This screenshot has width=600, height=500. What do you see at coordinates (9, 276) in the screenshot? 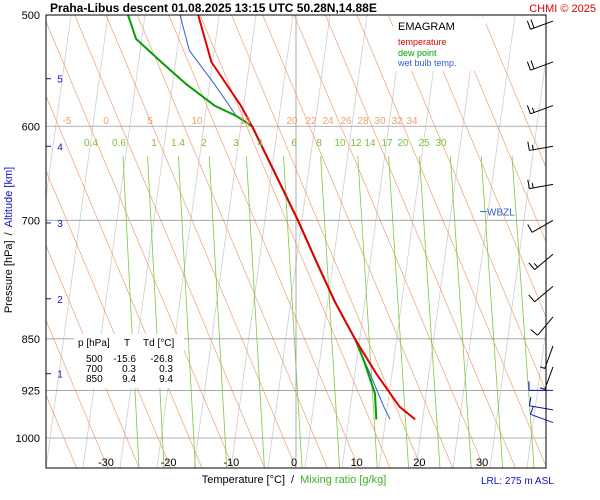
I see `y-axis-label-pressure: Pressure [hPa]` at bounding box center [9, 276].